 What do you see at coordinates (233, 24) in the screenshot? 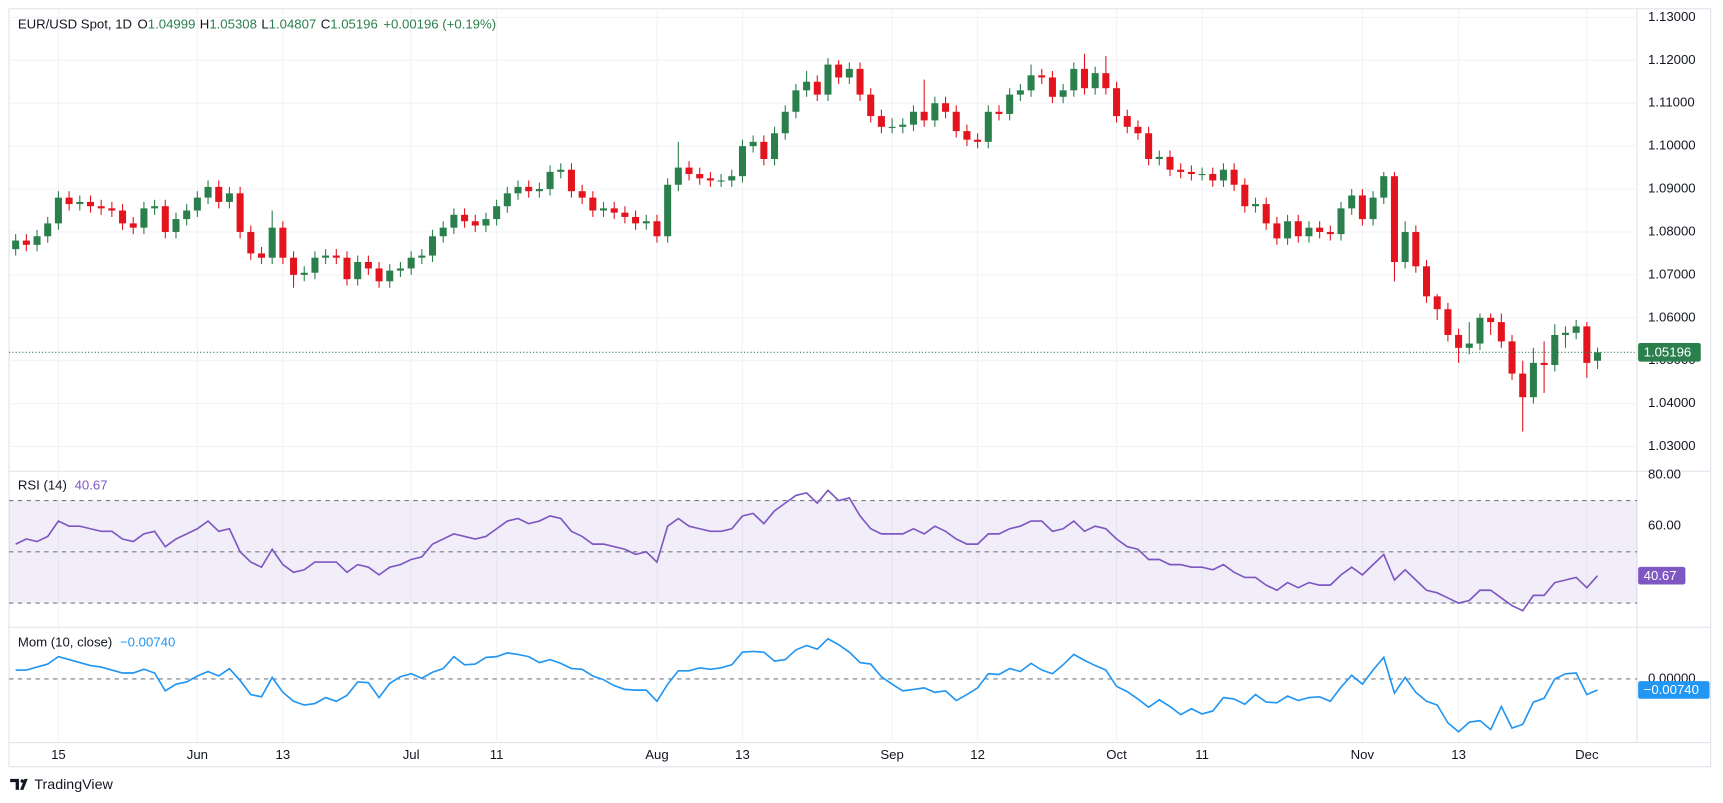
I see `ohlc-field-value: 1.05308` at bounding box center [233, 24].